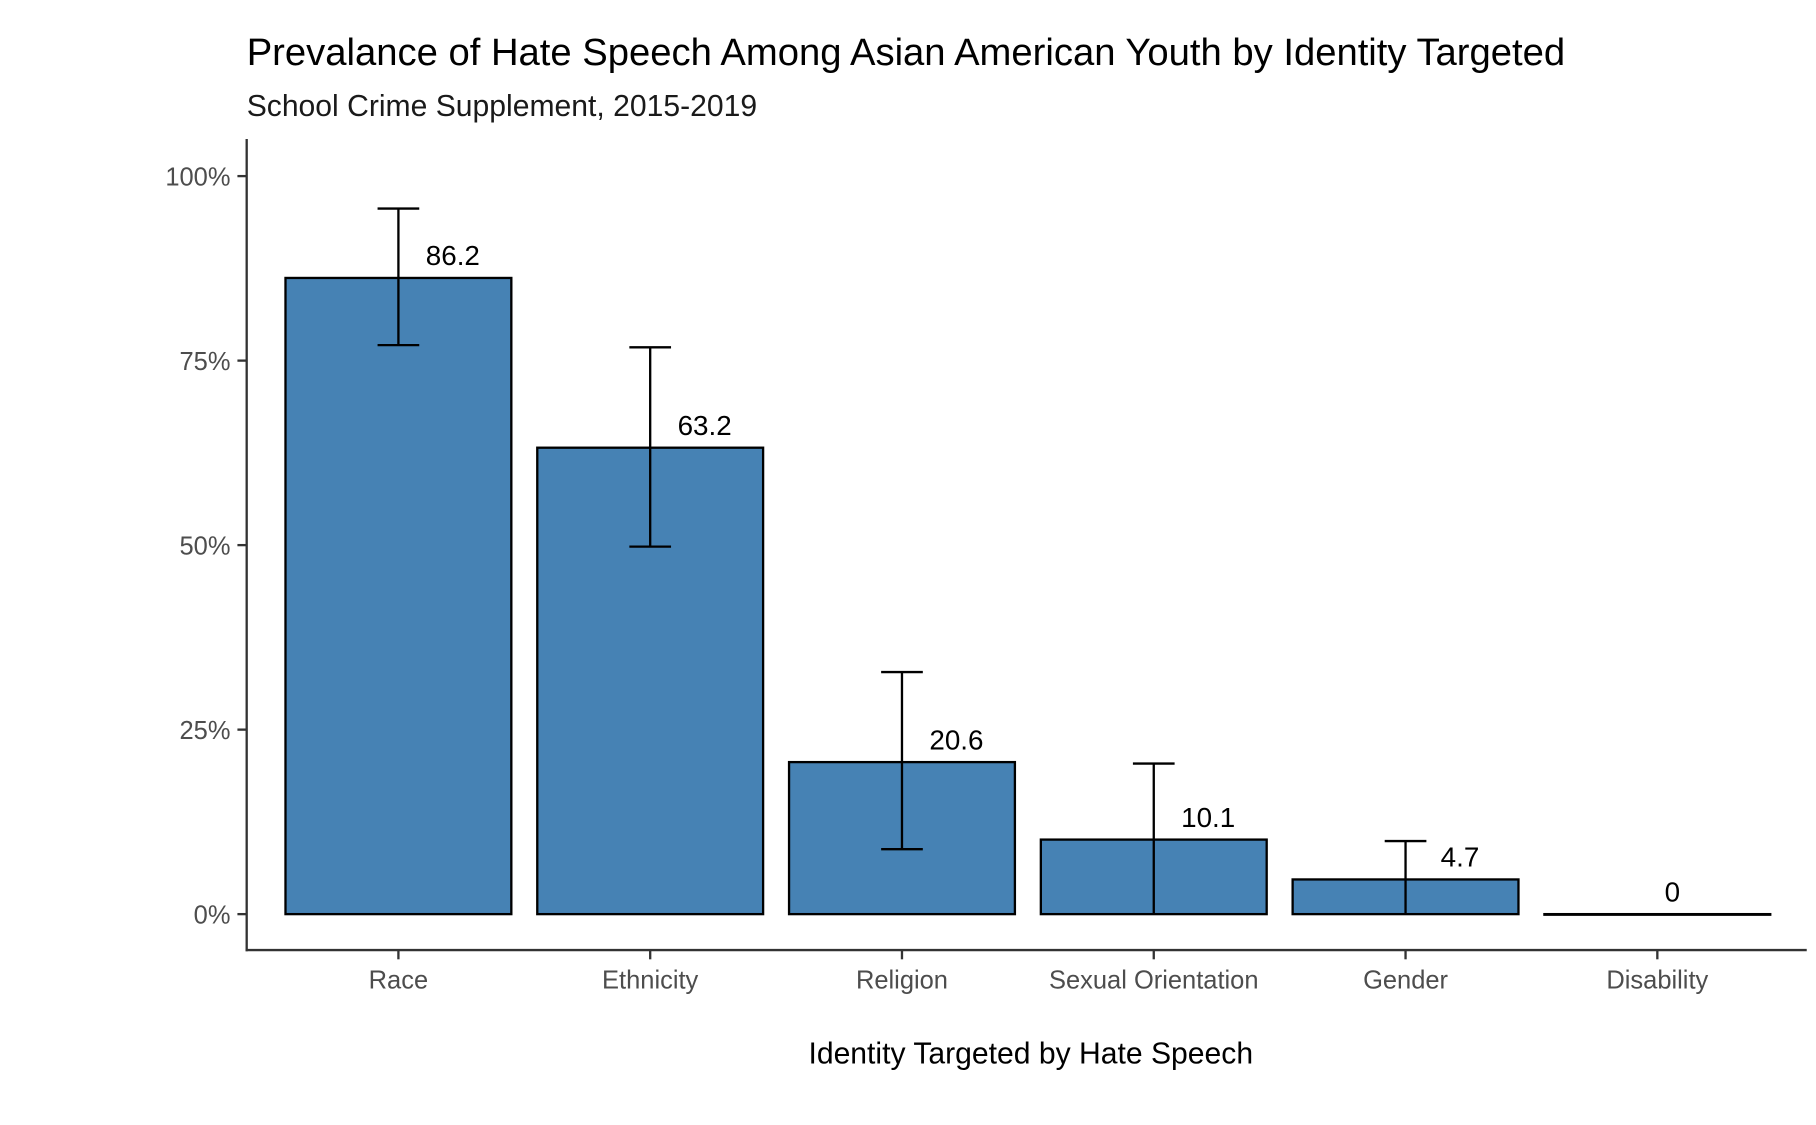 The image size is (1816, 1125). I want to click on data-label: 63.2, so click(705, 425).